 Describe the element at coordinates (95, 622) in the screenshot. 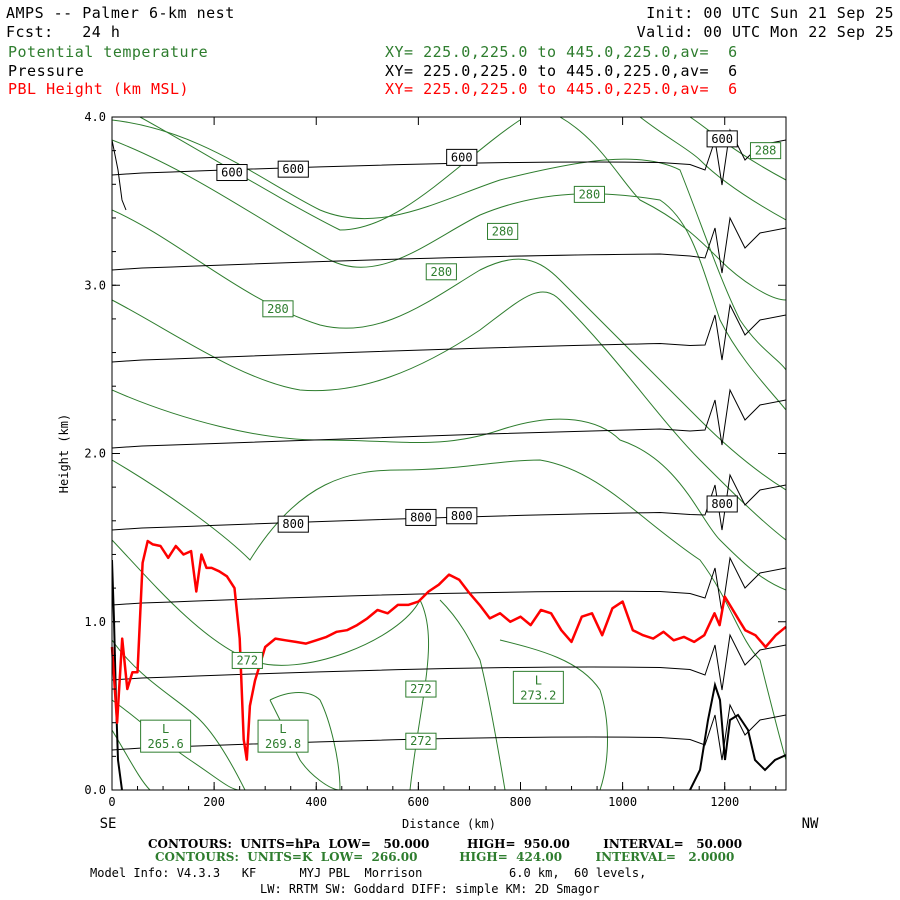

I see `y-tick-label: 1.0` at that location.